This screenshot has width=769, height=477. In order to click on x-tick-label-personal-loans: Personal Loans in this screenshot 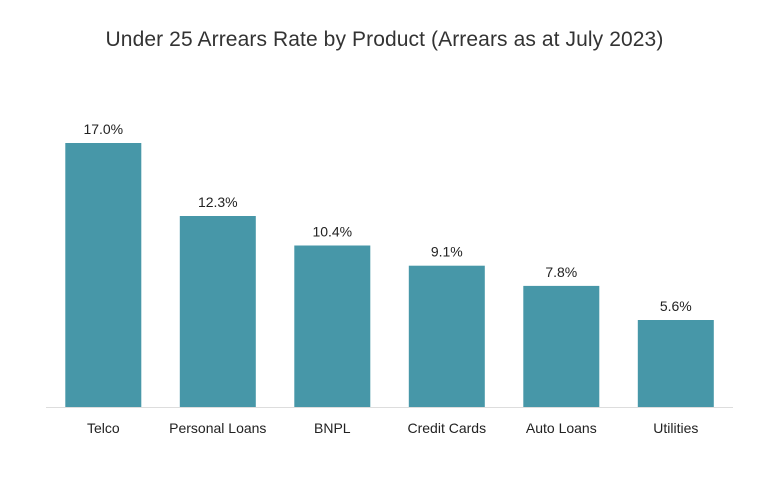, I will do `click(217, 428)`.